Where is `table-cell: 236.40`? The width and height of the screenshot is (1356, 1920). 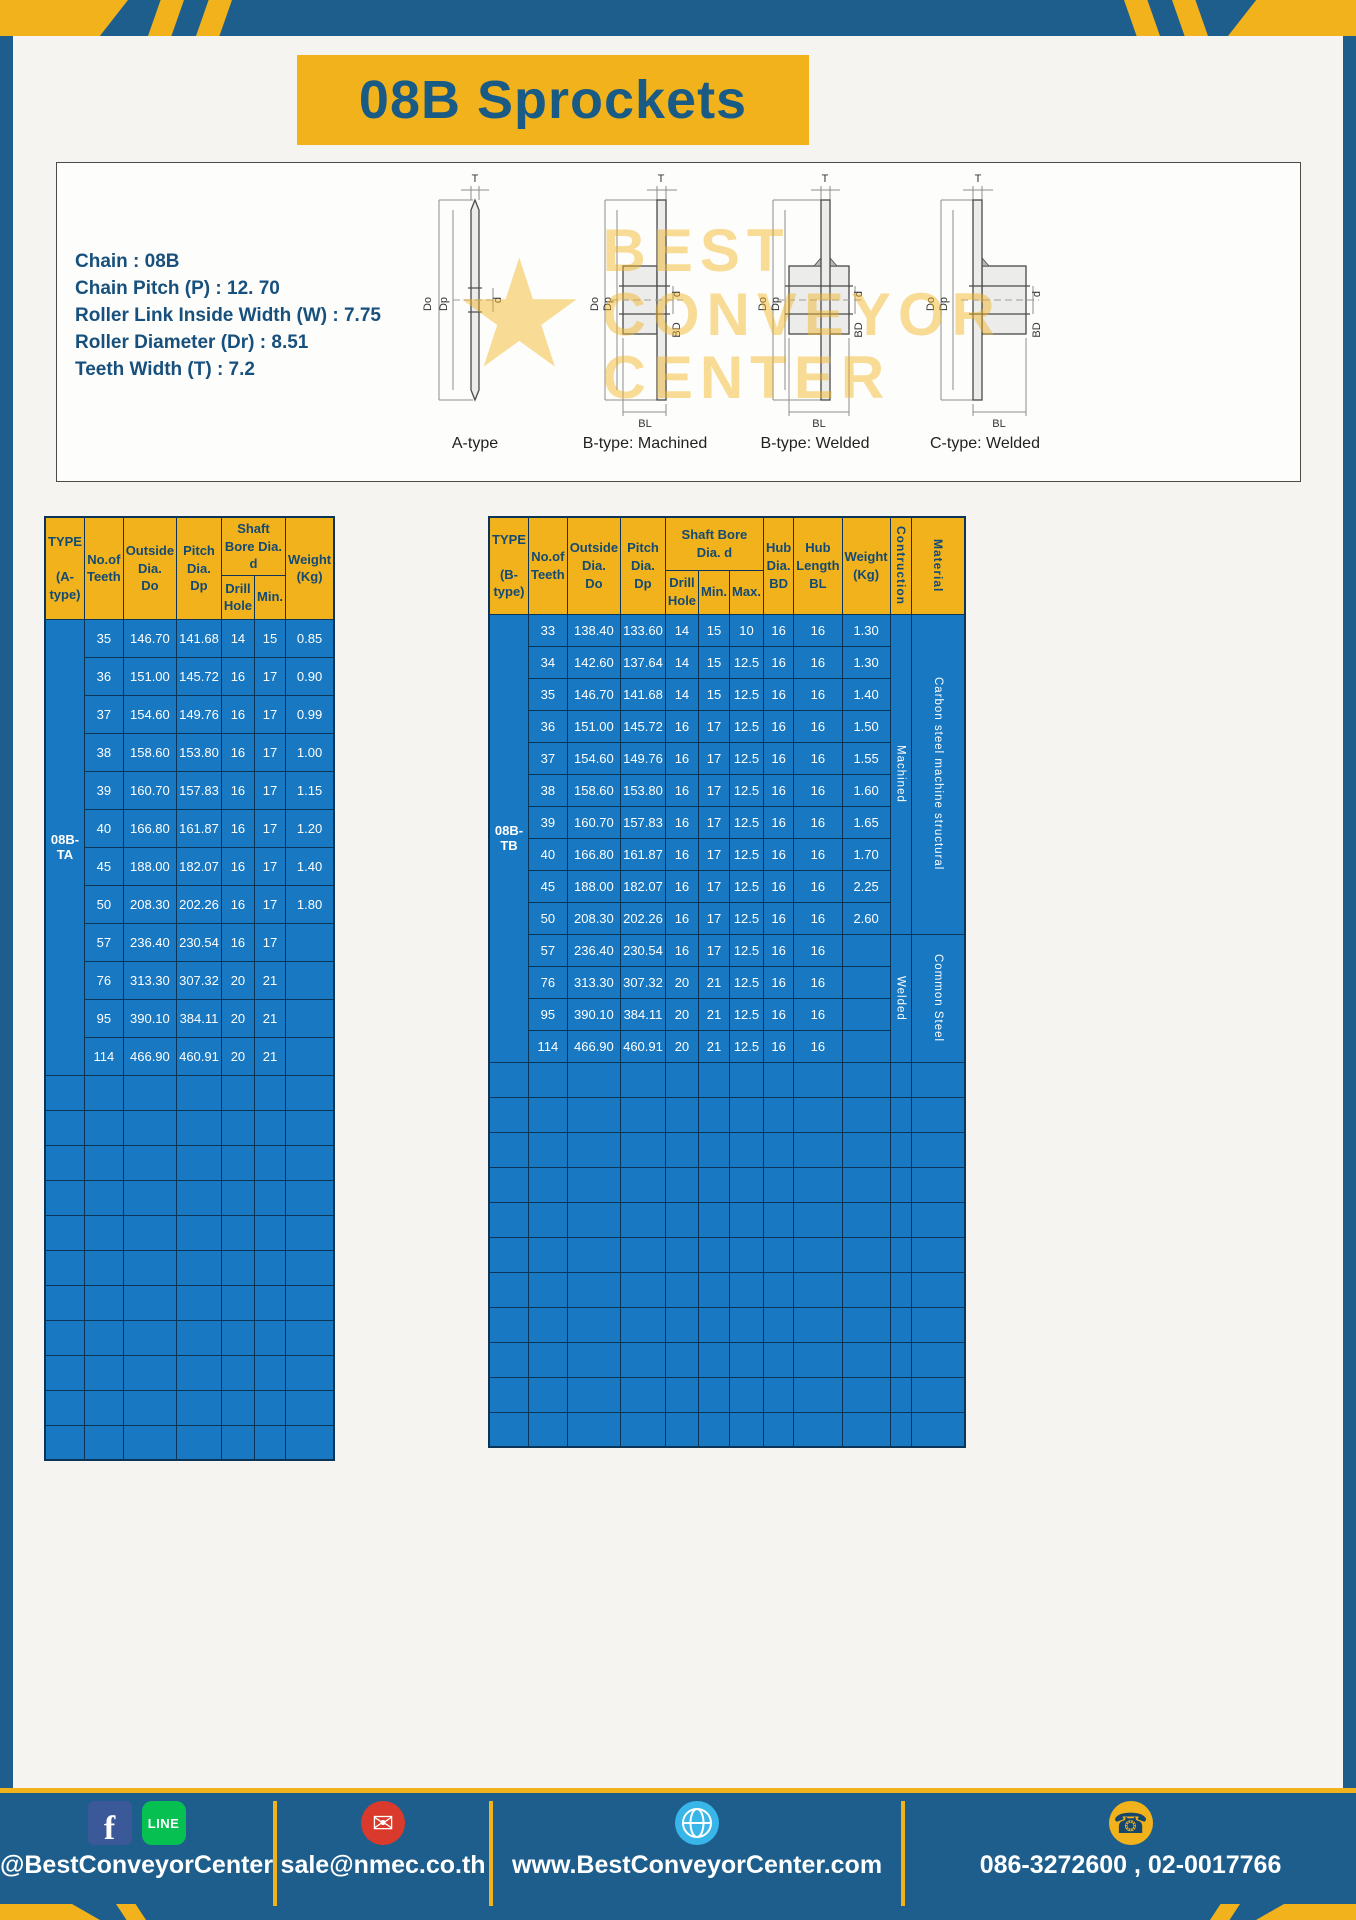 table-cell: 236.40 is located at coordinates (594, 950).